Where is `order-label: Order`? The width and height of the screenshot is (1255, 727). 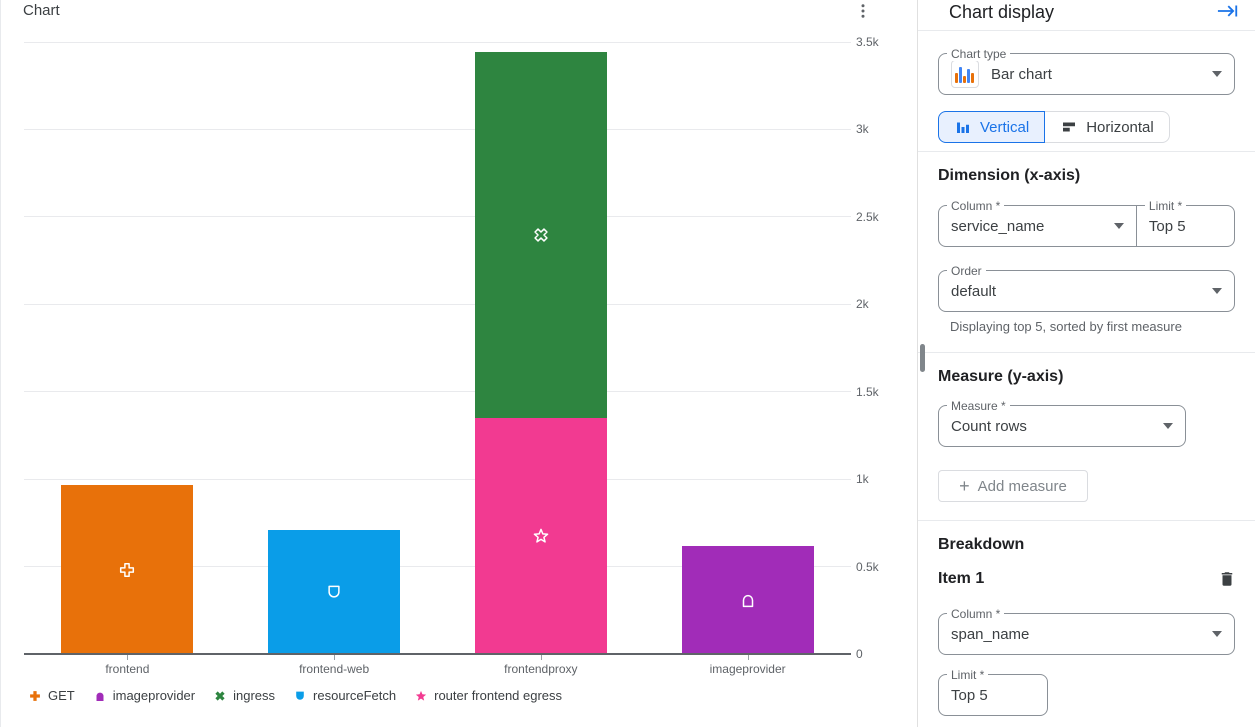
order-label: Order is located at coordinates (966, 271).